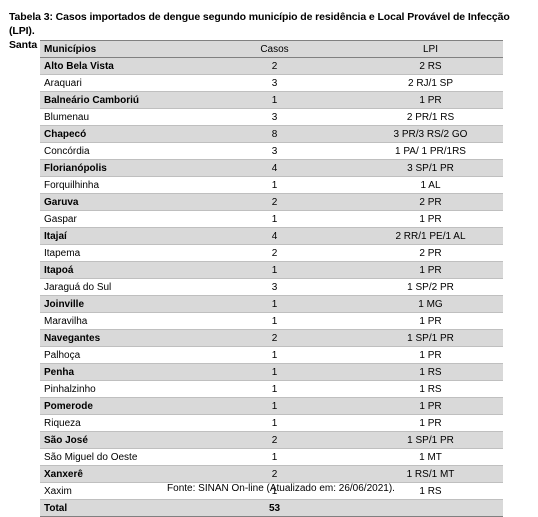  I want to click on cell-municipio: Itajaí, so click(115, 236).